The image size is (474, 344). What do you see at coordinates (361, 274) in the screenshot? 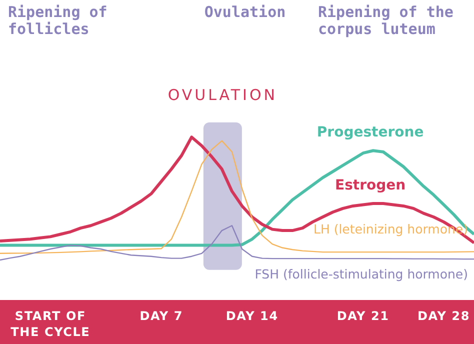
I see `series-label: FSH (follicle-stimulating hormone)` at bounding box center [361, 274].